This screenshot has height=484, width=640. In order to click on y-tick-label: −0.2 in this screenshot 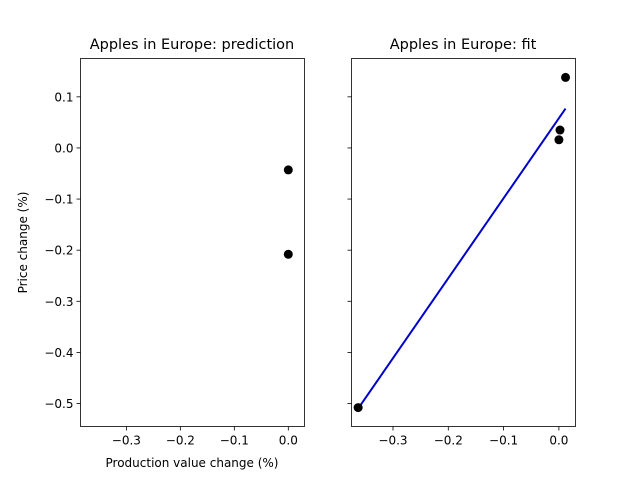, I will do `click(58, 251)`.